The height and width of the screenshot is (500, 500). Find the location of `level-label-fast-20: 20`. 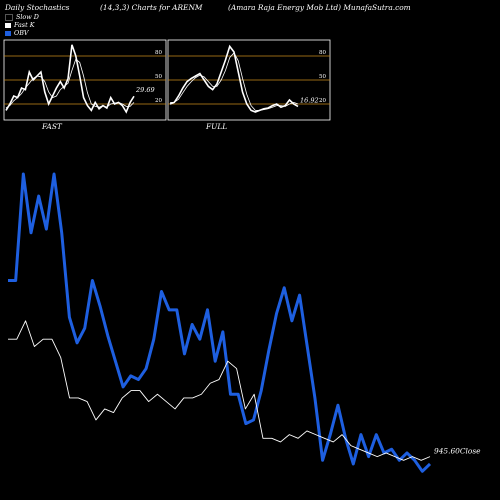

level-label-fast-20: 20 is located at coordinates (158, 101).